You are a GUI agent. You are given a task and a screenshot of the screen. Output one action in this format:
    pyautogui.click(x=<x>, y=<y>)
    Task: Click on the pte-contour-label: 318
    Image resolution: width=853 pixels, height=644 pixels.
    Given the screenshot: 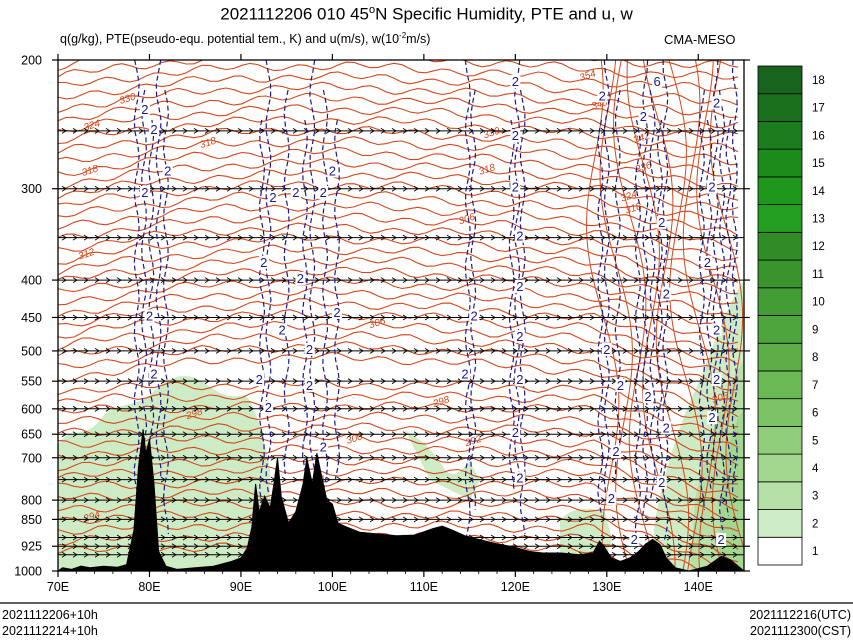 What is the action you would take?
    pyautogui.click(x=487, y=170)
    